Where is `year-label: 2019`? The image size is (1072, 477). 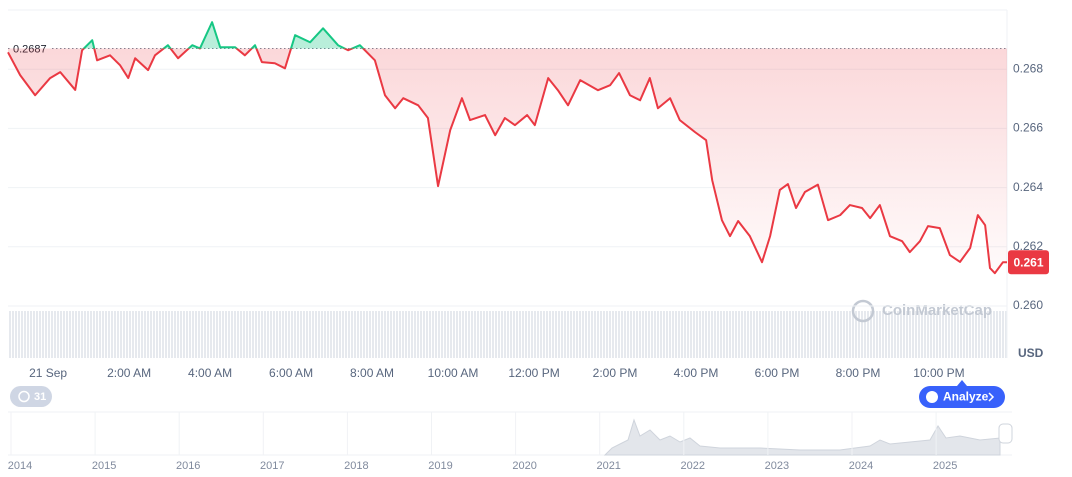
year-label: 2019 is located at coordinates (440, 466).